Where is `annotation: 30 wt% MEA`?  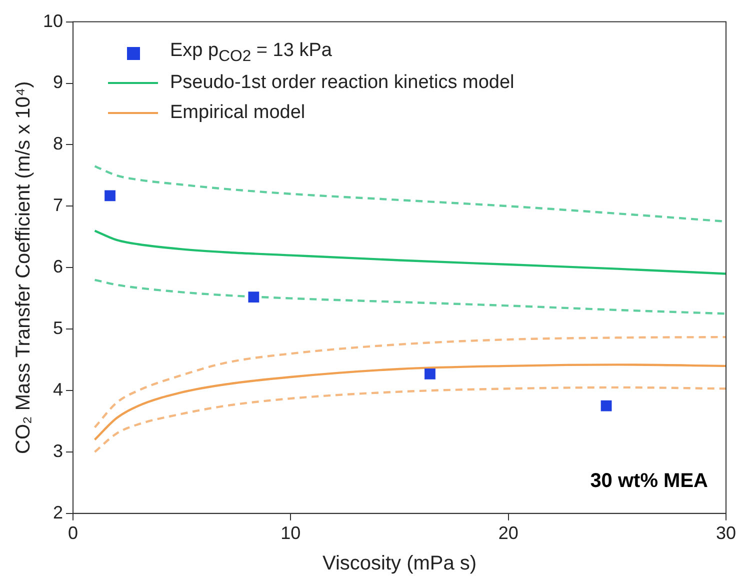
annotation: 30 wt% MEA is located at coordinates (649, 481).